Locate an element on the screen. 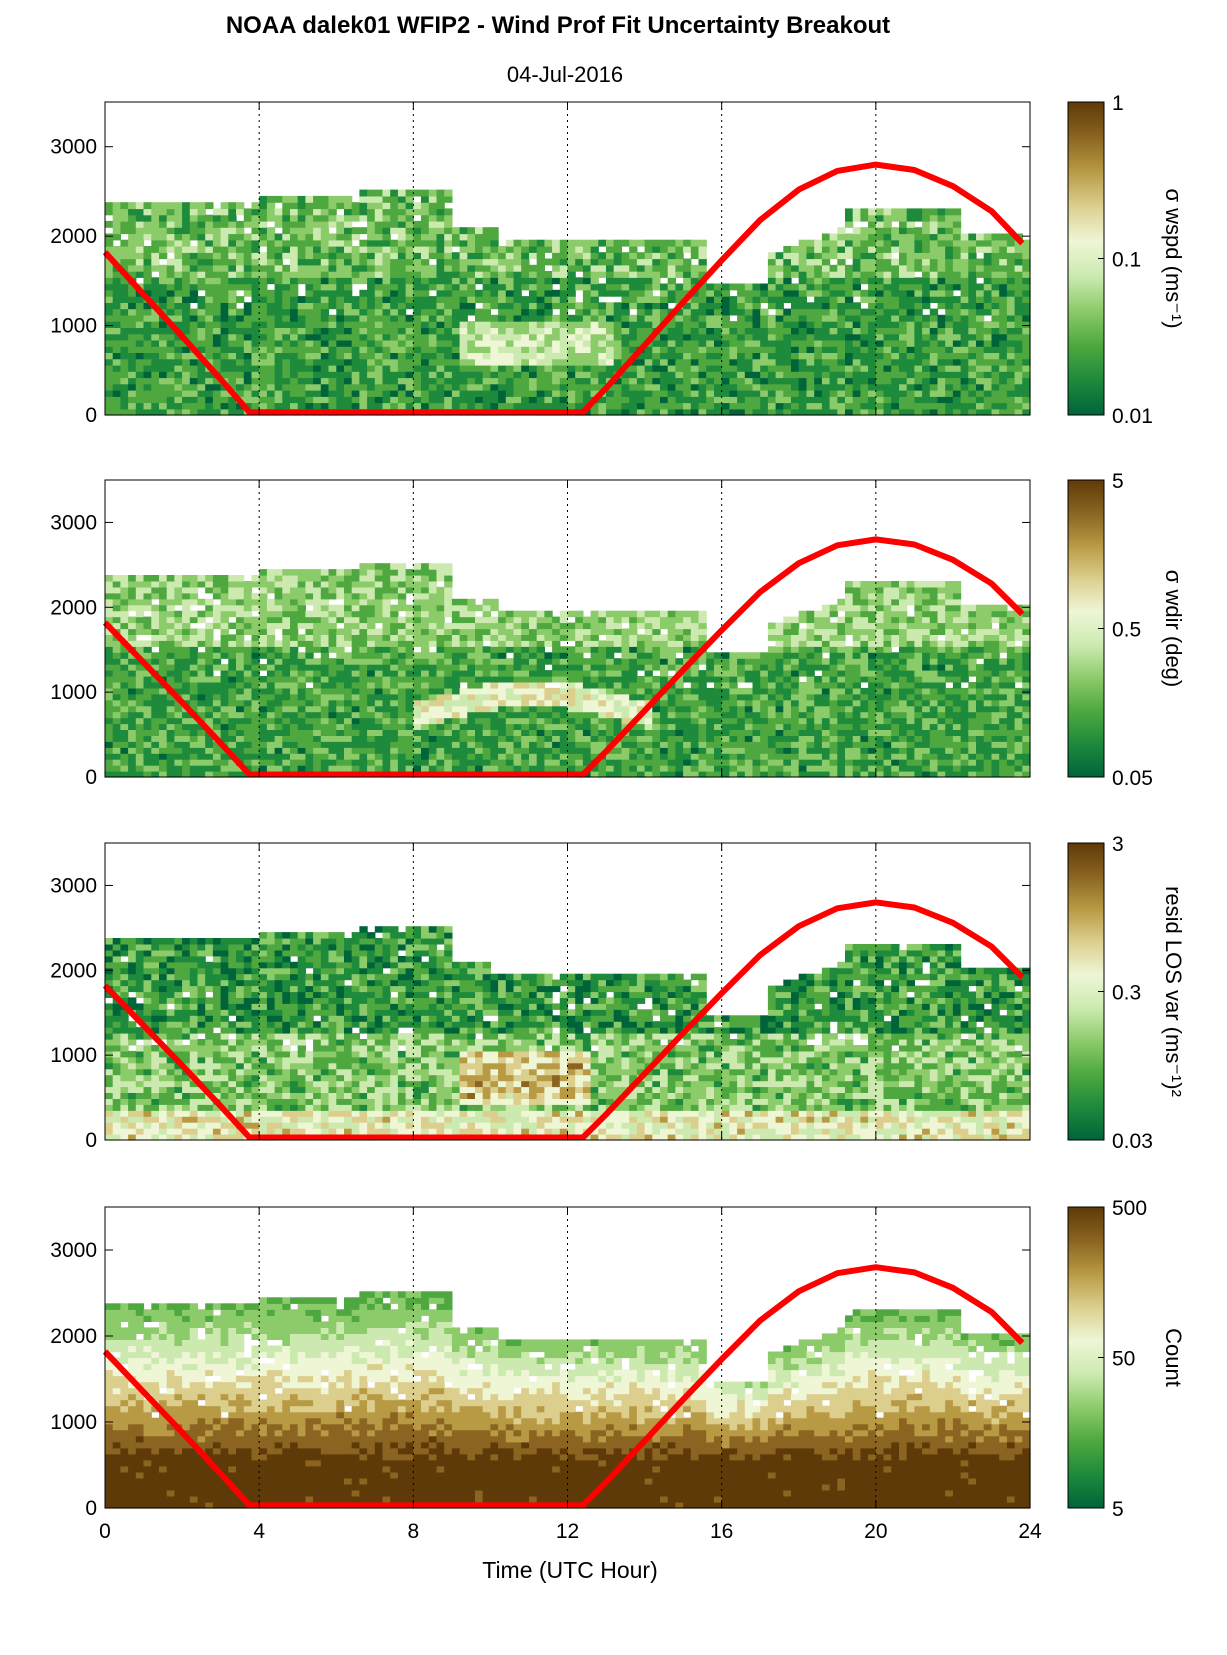 The image size is (1227, 1655). figure-subtitle: 04-Jul-2016 is located at coordinates (565, 74).